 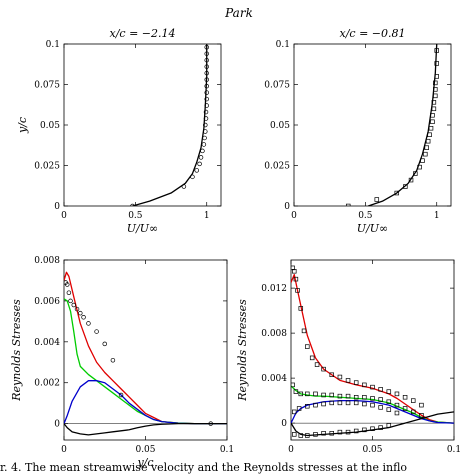 What do you see at coordinates (274, 289) in the screenshot?
I see `y-tick-label: 0.012` at bounding box center [274, 289].